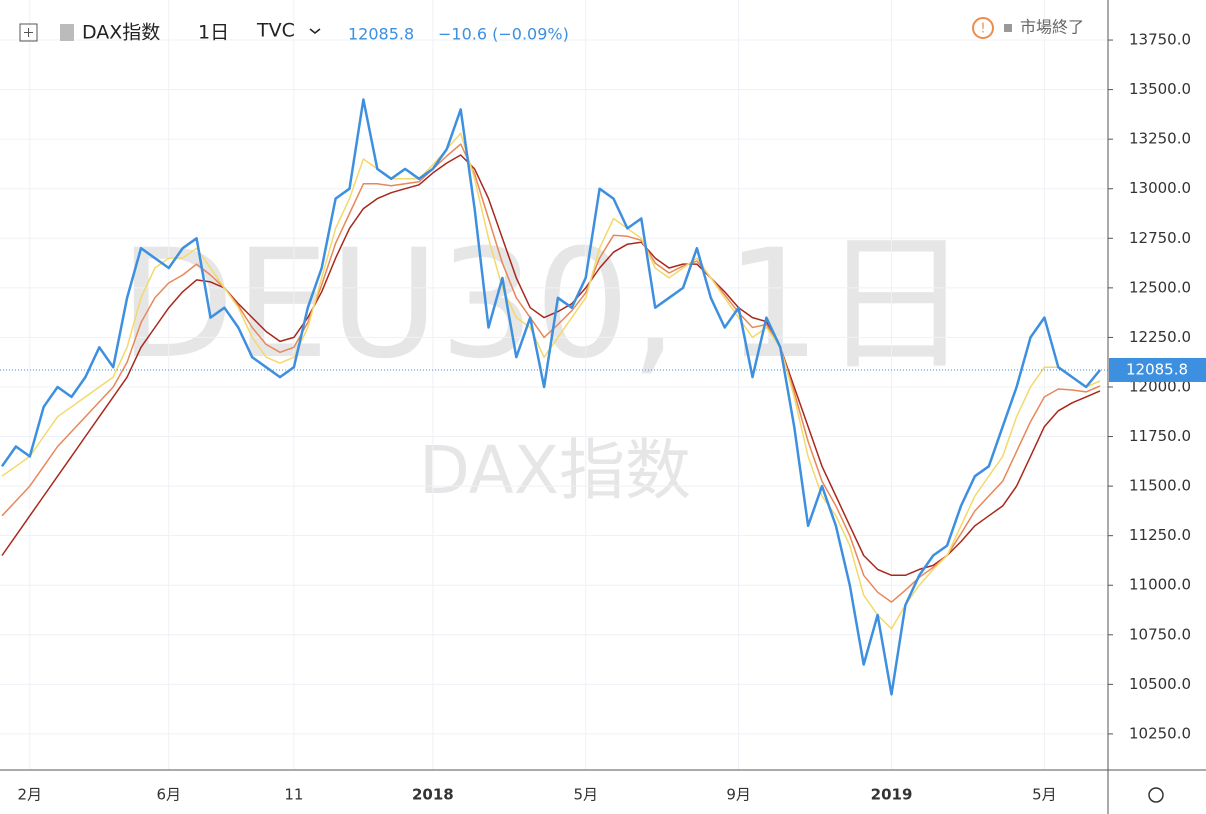 The height and width of the screenshot is (814, 1206). Describe the element at coordinates (1160, 139) in the screenshot. I see `y-tick-label: 13250.0` at that location.